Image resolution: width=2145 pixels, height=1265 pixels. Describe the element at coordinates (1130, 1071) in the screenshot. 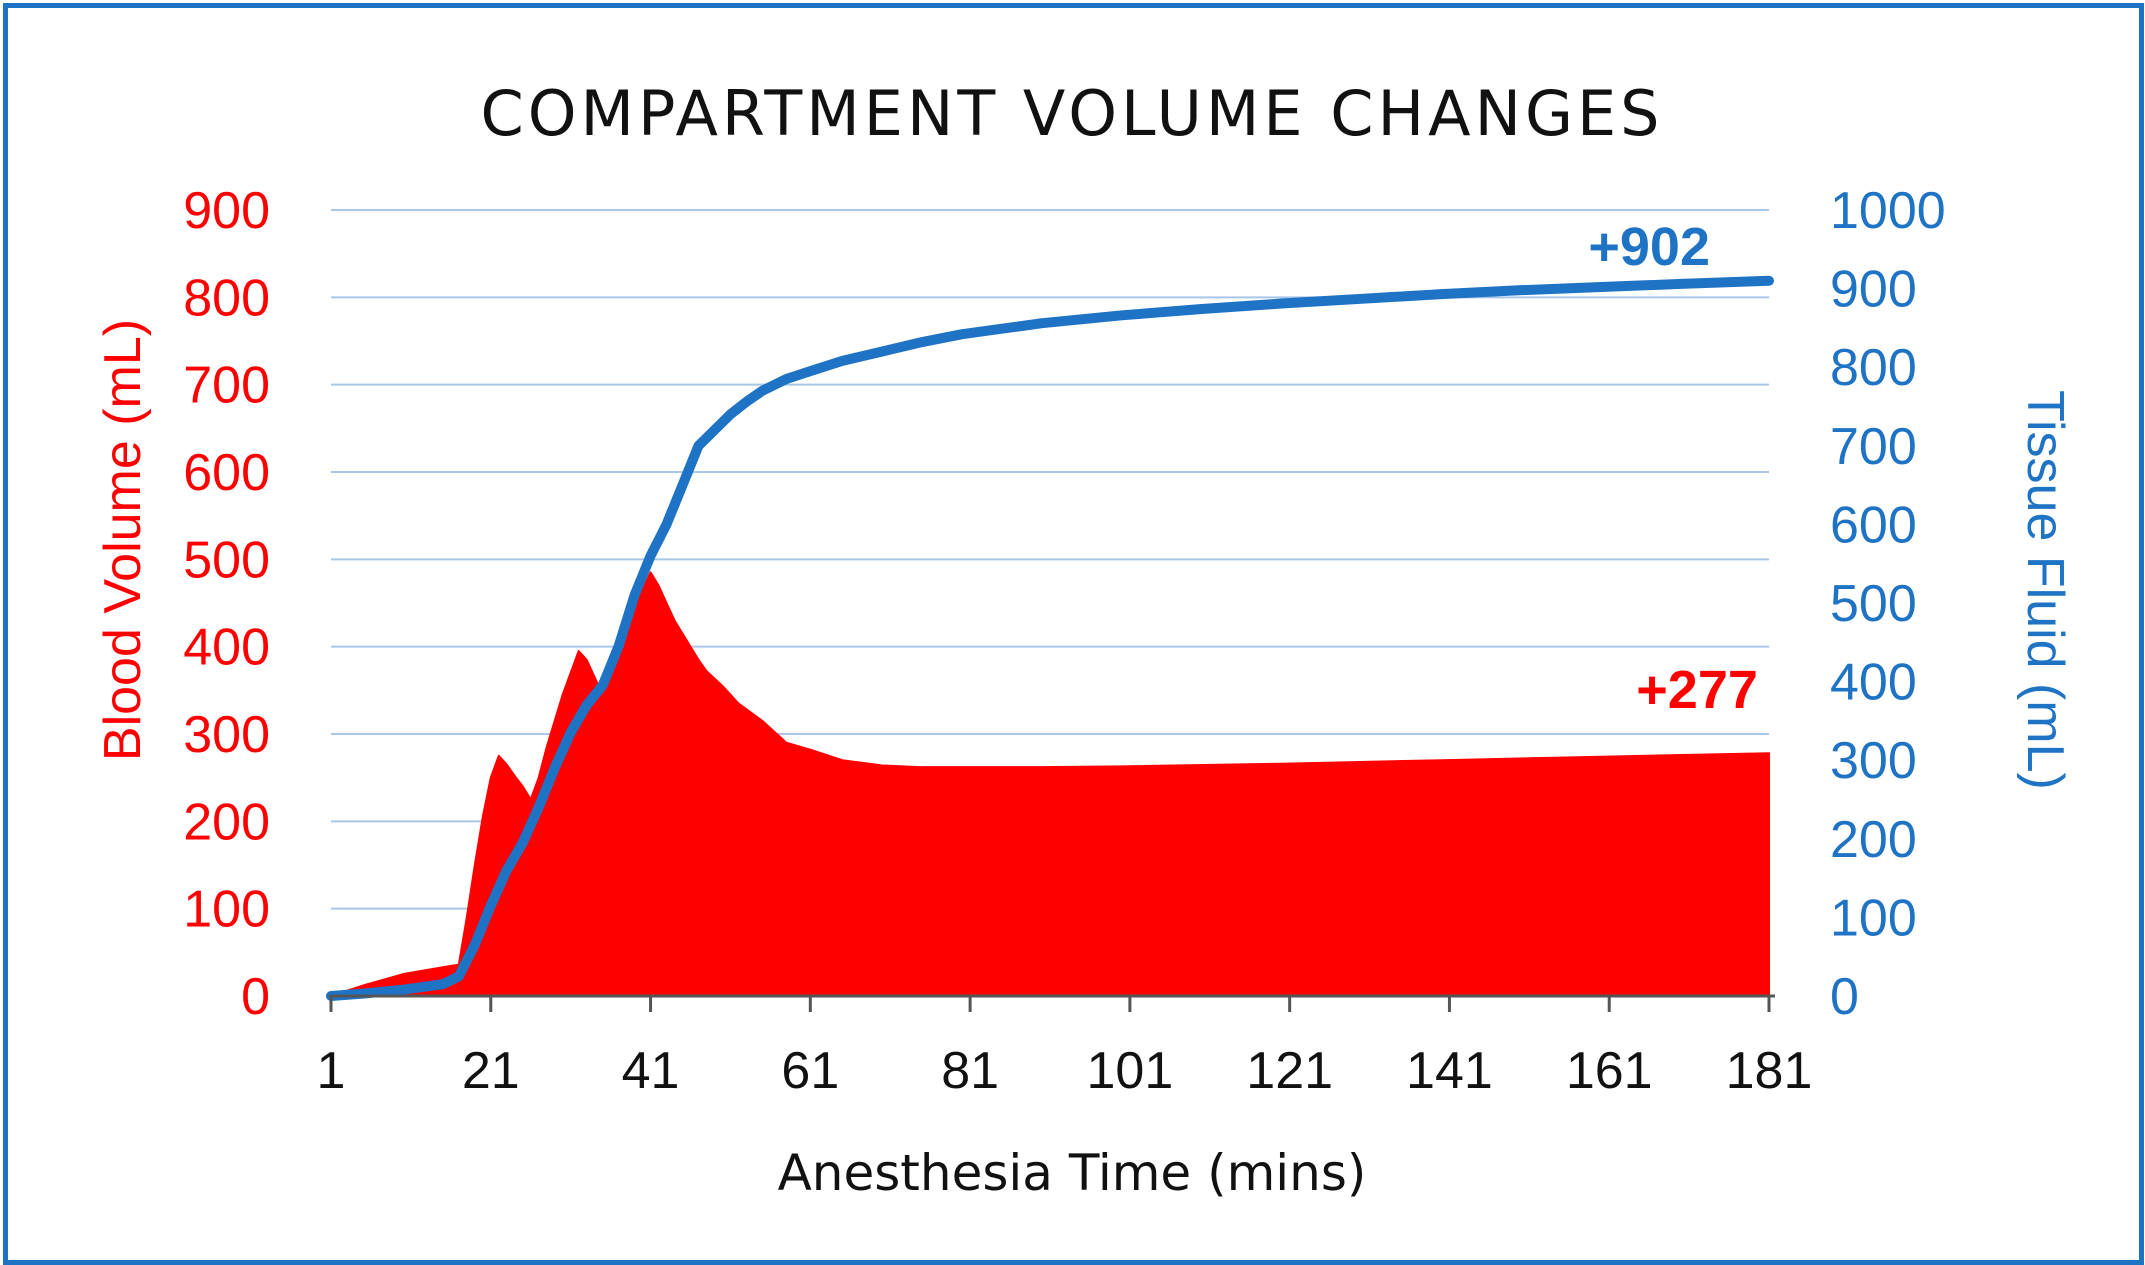

I see `x-tick-label: 101` at that location.